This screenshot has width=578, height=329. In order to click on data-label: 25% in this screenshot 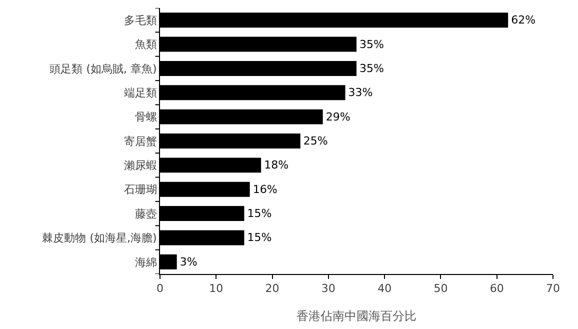, I will do `click(315, 141)`.